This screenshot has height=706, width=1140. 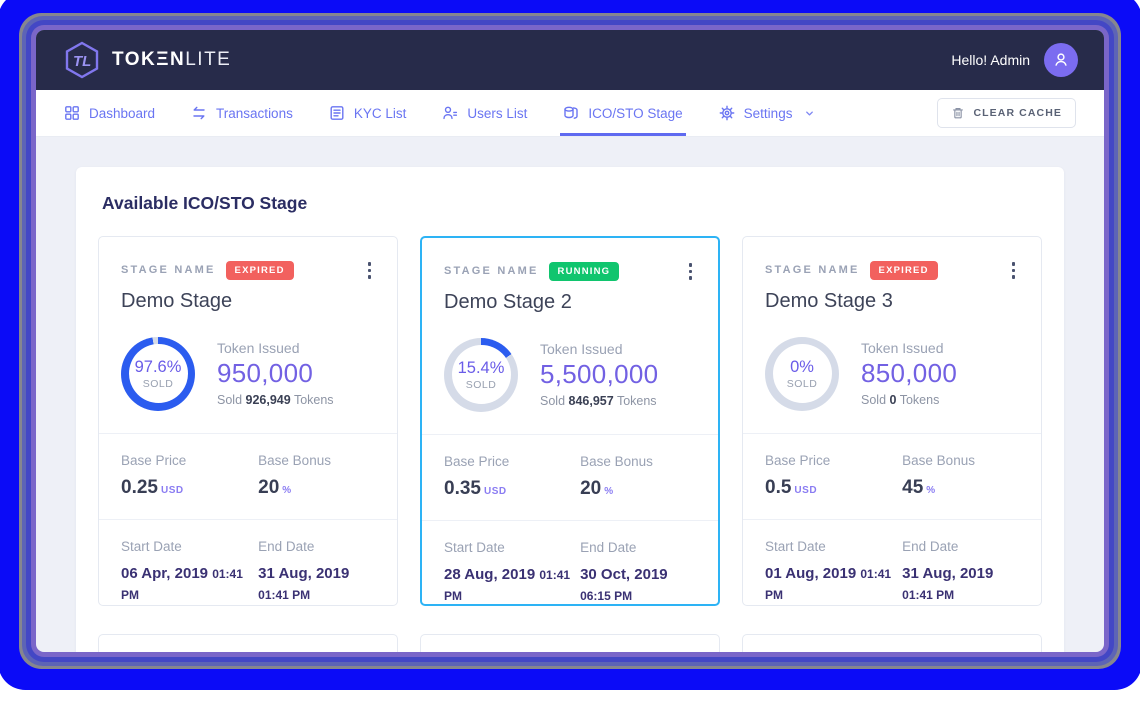 I want to click on tab-kyc-list: KYC List, so click(x=368, y=113).